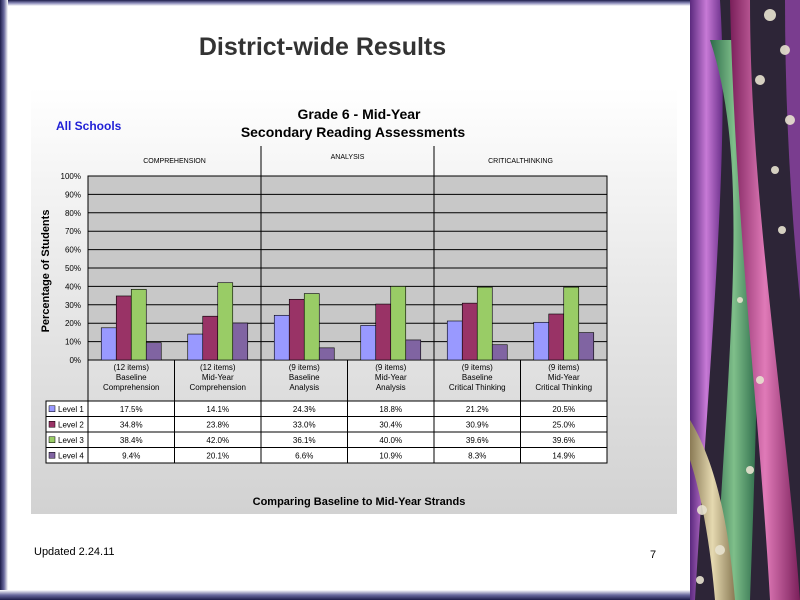 This screenshot has width=800, height=600. What do you see at coordinates (73, 323) in the screenshot?
I see `y-tick-label: 20%` at bounding box center [73, 323].